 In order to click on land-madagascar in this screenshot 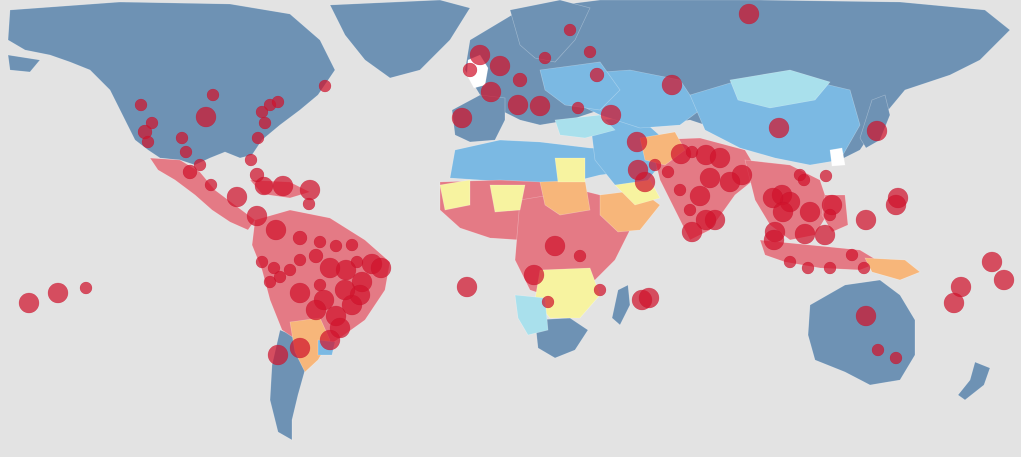, I will do `click(621, 305)`.